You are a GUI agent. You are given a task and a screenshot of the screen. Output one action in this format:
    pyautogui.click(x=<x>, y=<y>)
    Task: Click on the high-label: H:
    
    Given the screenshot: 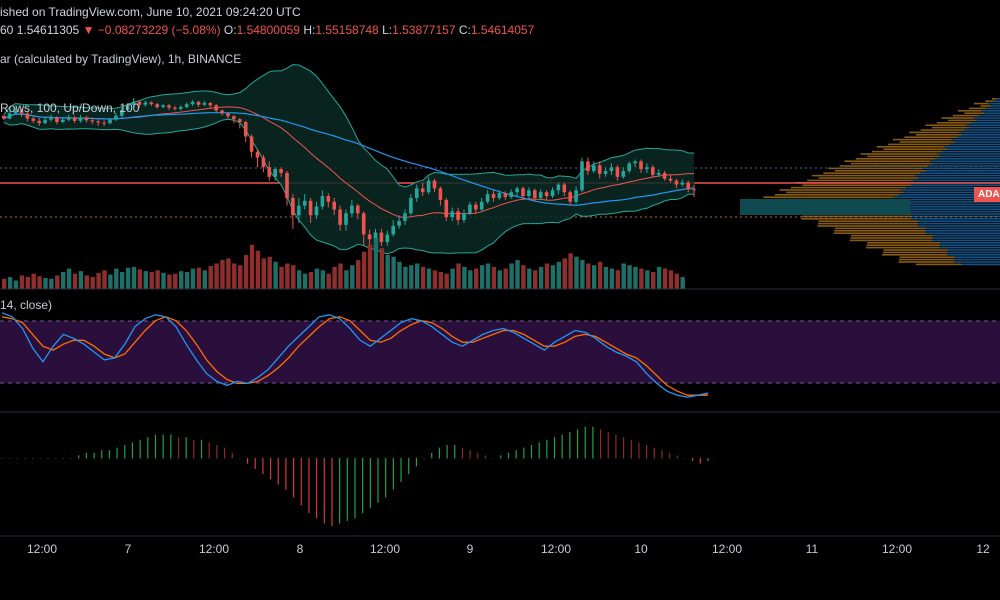 What is the action you would take?
    pyautogui.click(x=309, y=30)
    